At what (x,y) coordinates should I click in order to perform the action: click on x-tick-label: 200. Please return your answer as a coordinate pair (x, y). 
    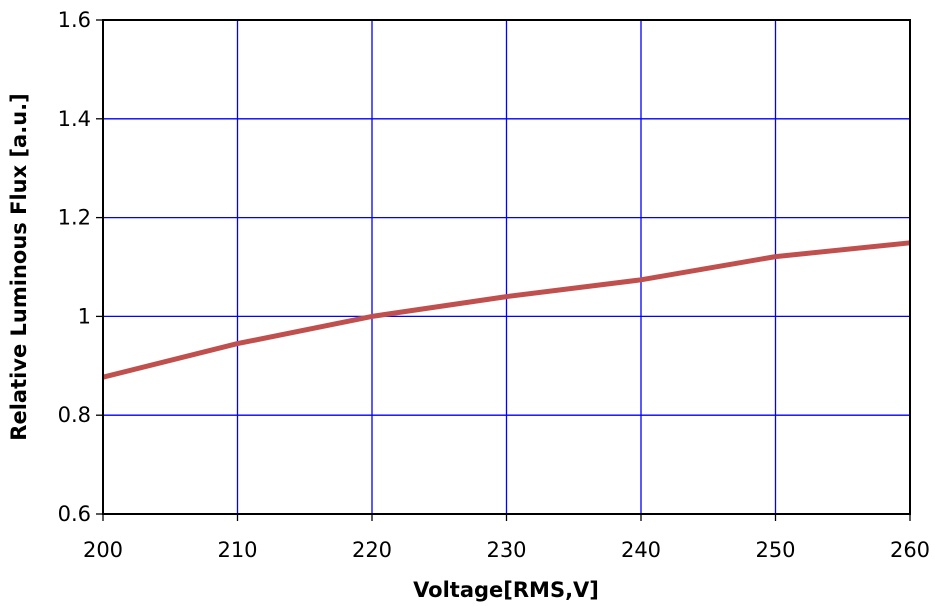
    Looking at the image, I should click on (103, 550).